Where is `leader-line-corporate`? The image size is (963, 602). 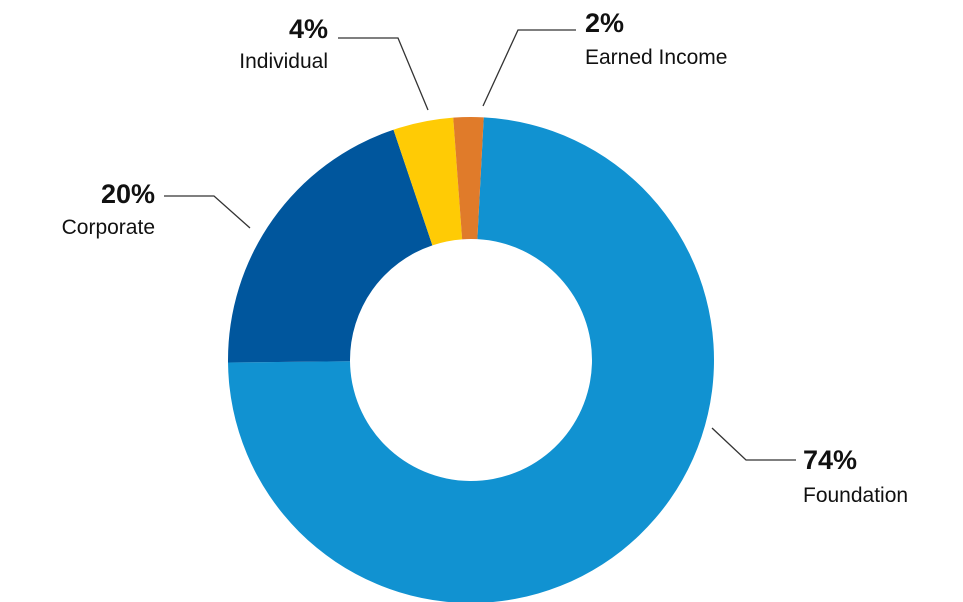
leader-line-corporate is located at coordinates (207, 212).